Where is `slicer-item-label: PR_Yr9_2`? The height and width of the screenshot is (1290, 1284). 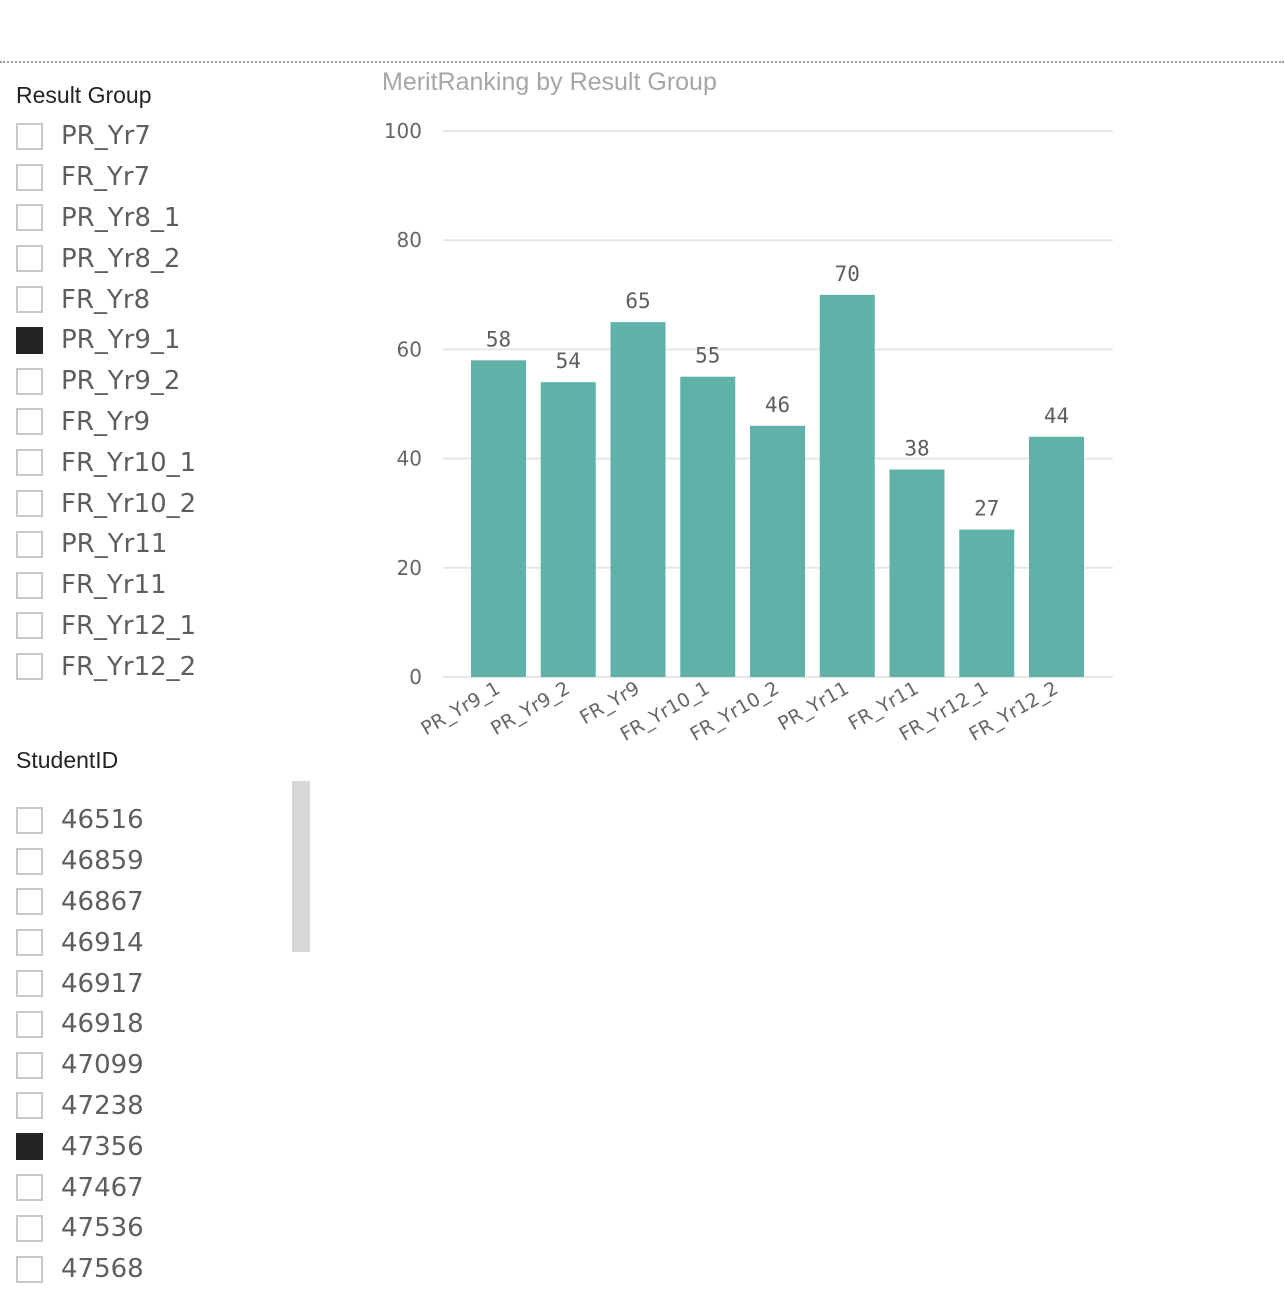
slicer-item-label: PR_Yr9_2 is located at coordinates (121, 381).